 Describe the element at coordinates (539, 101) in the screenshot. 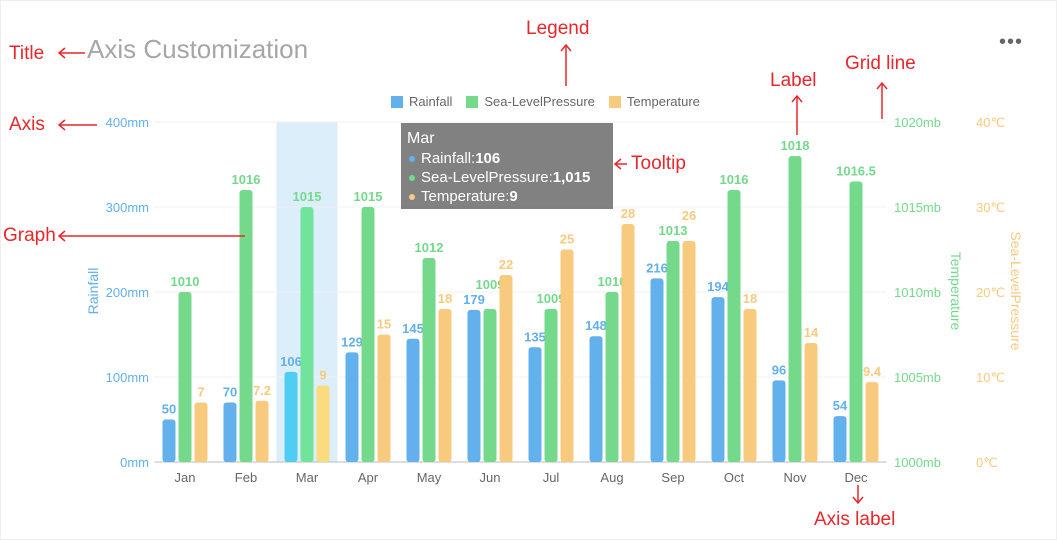

I see `legend-label: Sea-LevelPressure` at that location.